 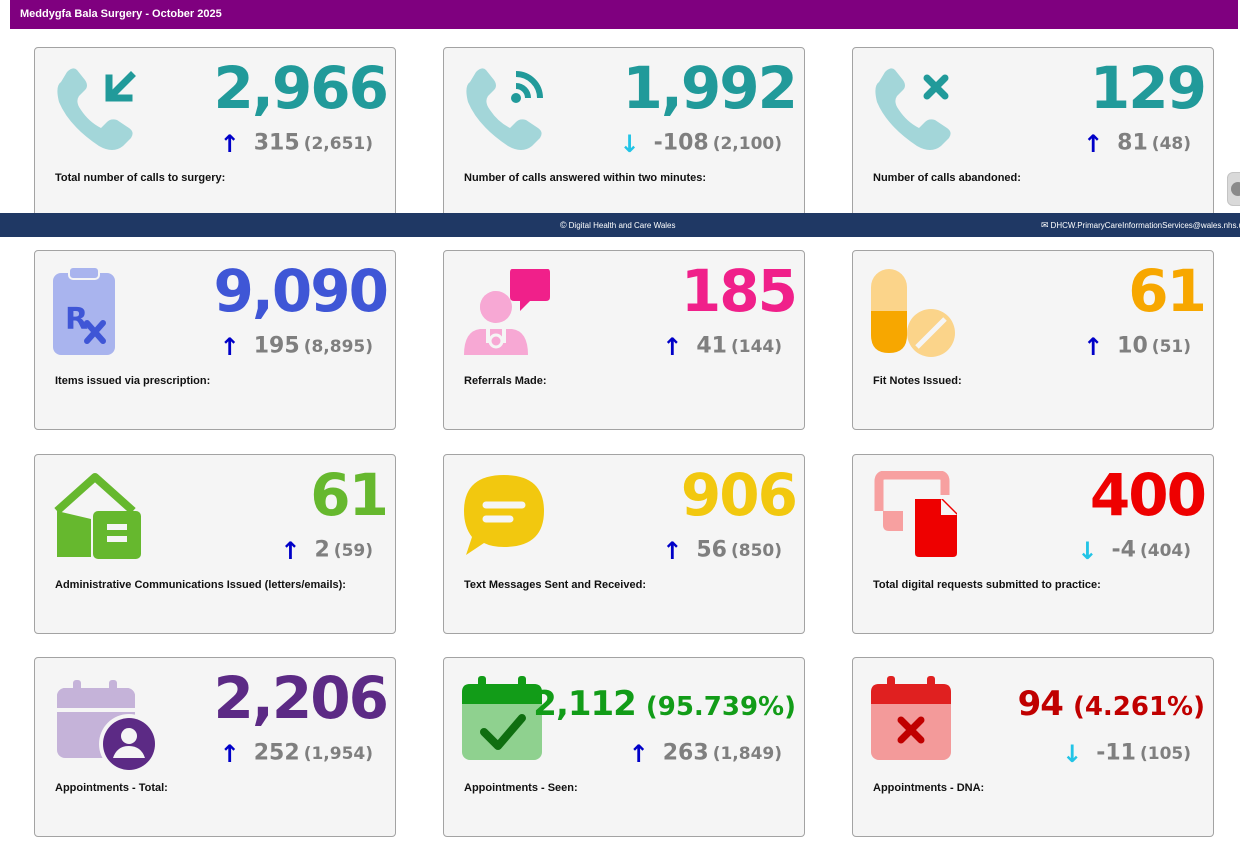 I want to click on kpi-previous-value: (850), so click(x=756, y=550).